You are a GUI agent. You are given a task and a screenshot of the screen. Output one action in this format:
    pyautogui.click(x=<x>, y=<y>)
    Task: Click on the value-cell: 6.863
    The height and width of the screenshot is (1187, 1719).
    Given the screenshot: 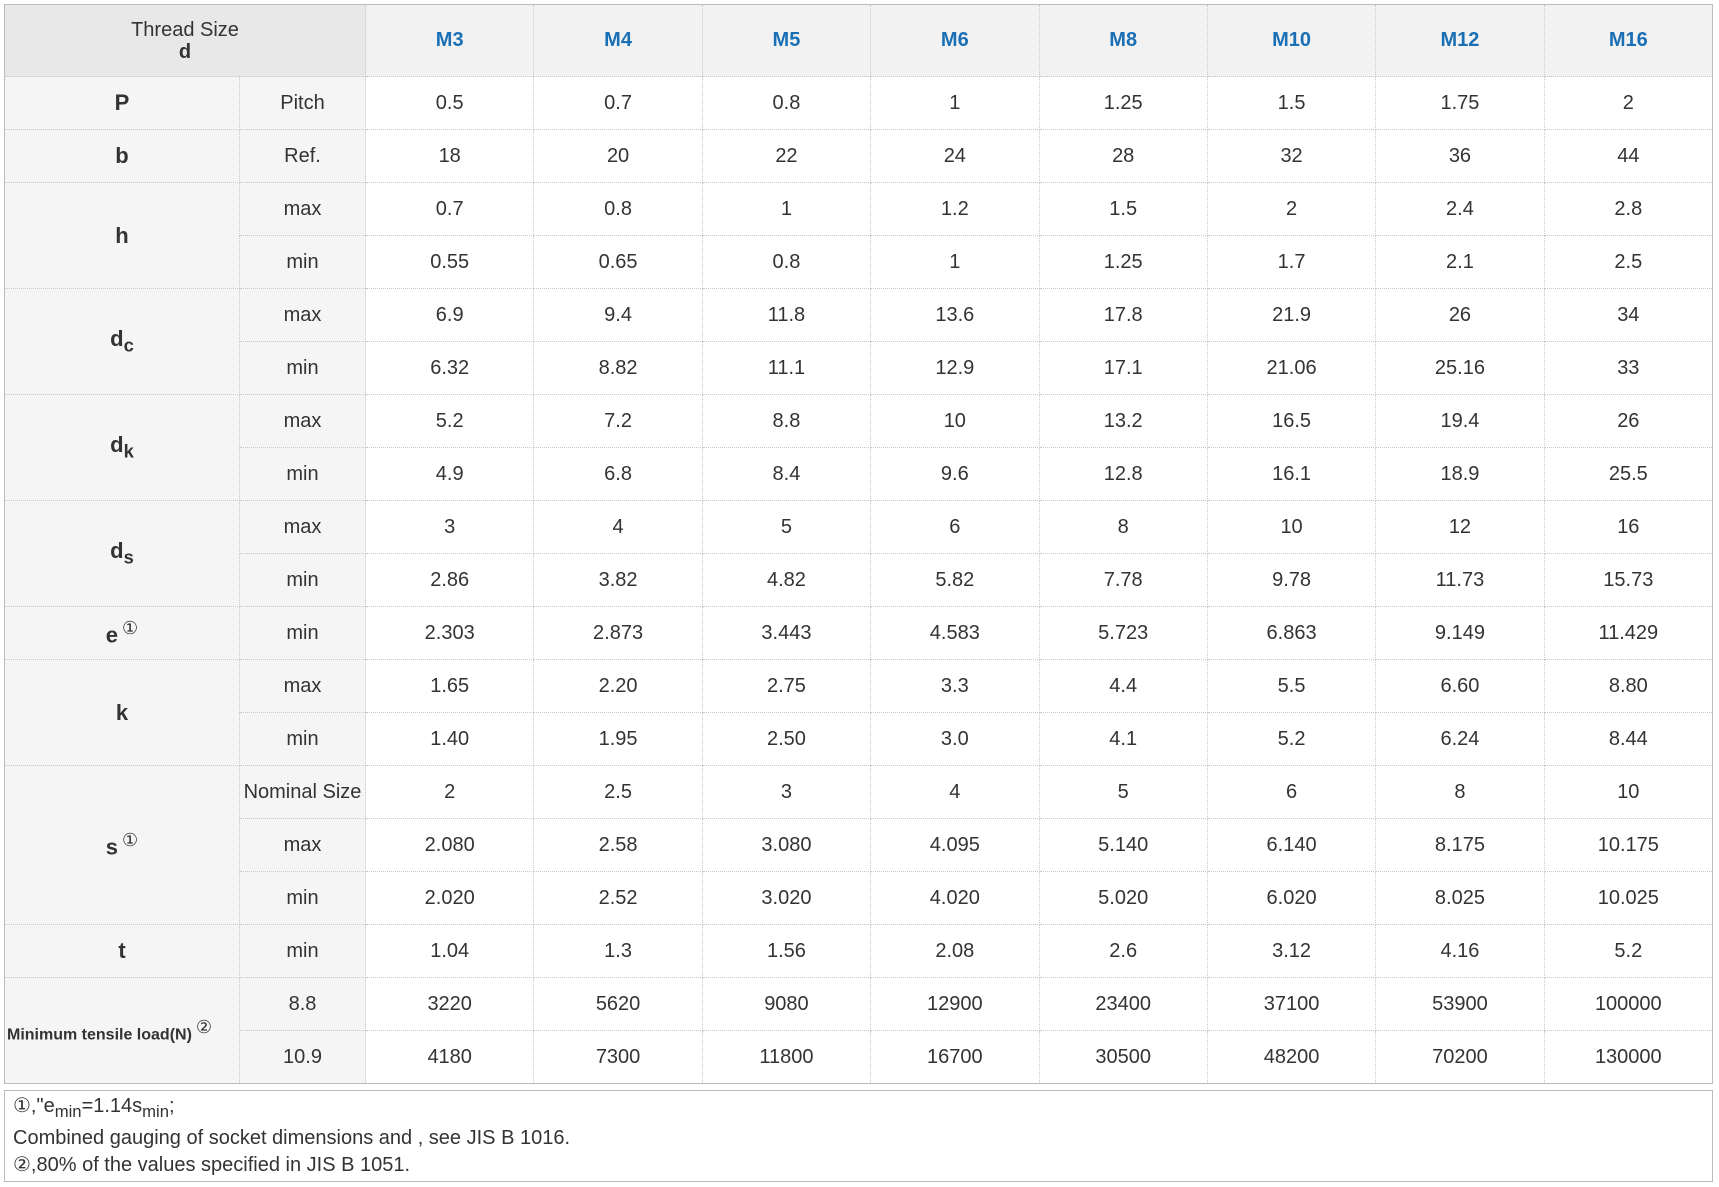 What is the action you would take?
    pyautogui.click(x=1291, y=633)
    